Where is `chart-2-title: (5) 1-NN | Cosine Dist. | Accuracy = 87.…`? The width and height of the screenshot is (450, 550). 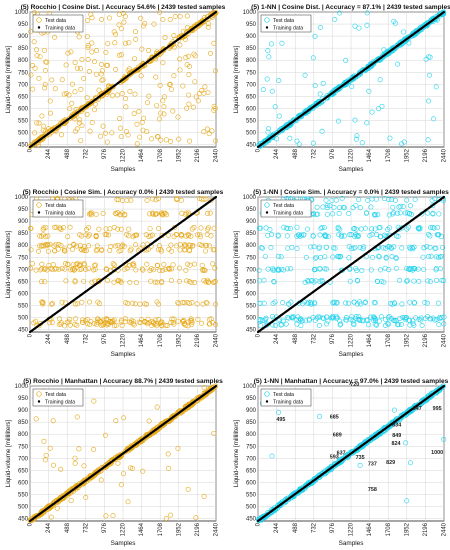 chart-2-title: (5) 1-NN | Cosine Dist. | Accuracy = 87.… is located at coordinates (350, 7).